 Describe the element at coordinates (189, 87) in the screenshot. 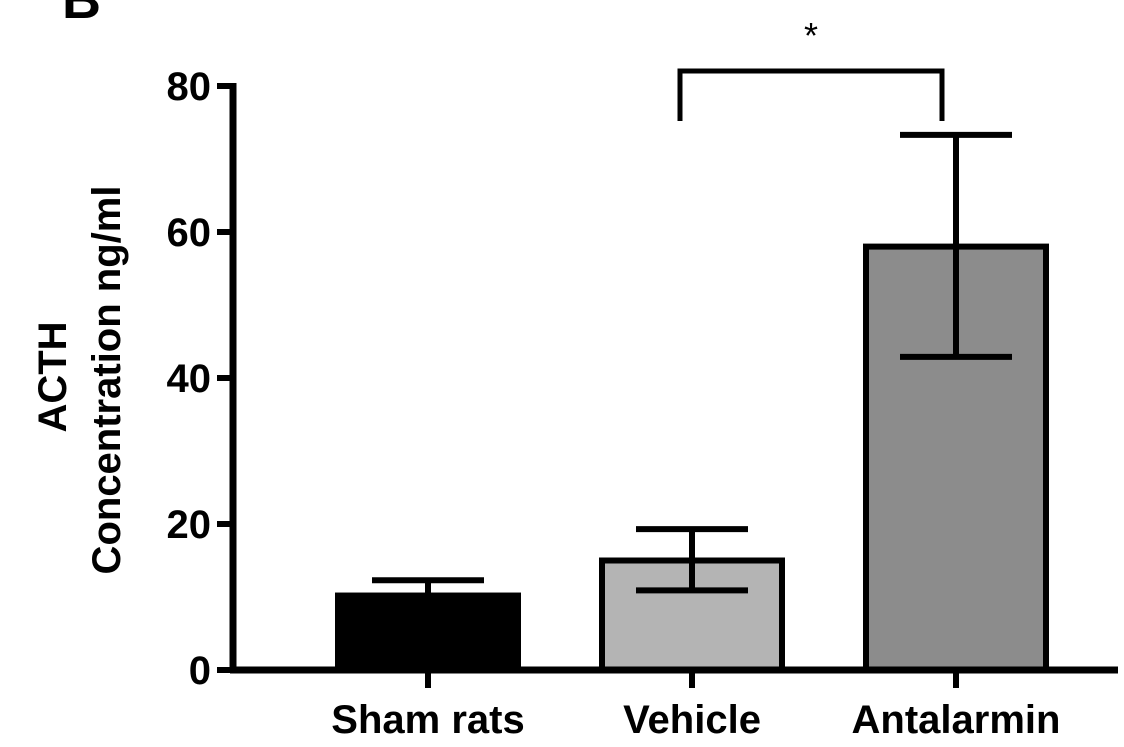

I see `y-tick-label-80: 80` at that location.